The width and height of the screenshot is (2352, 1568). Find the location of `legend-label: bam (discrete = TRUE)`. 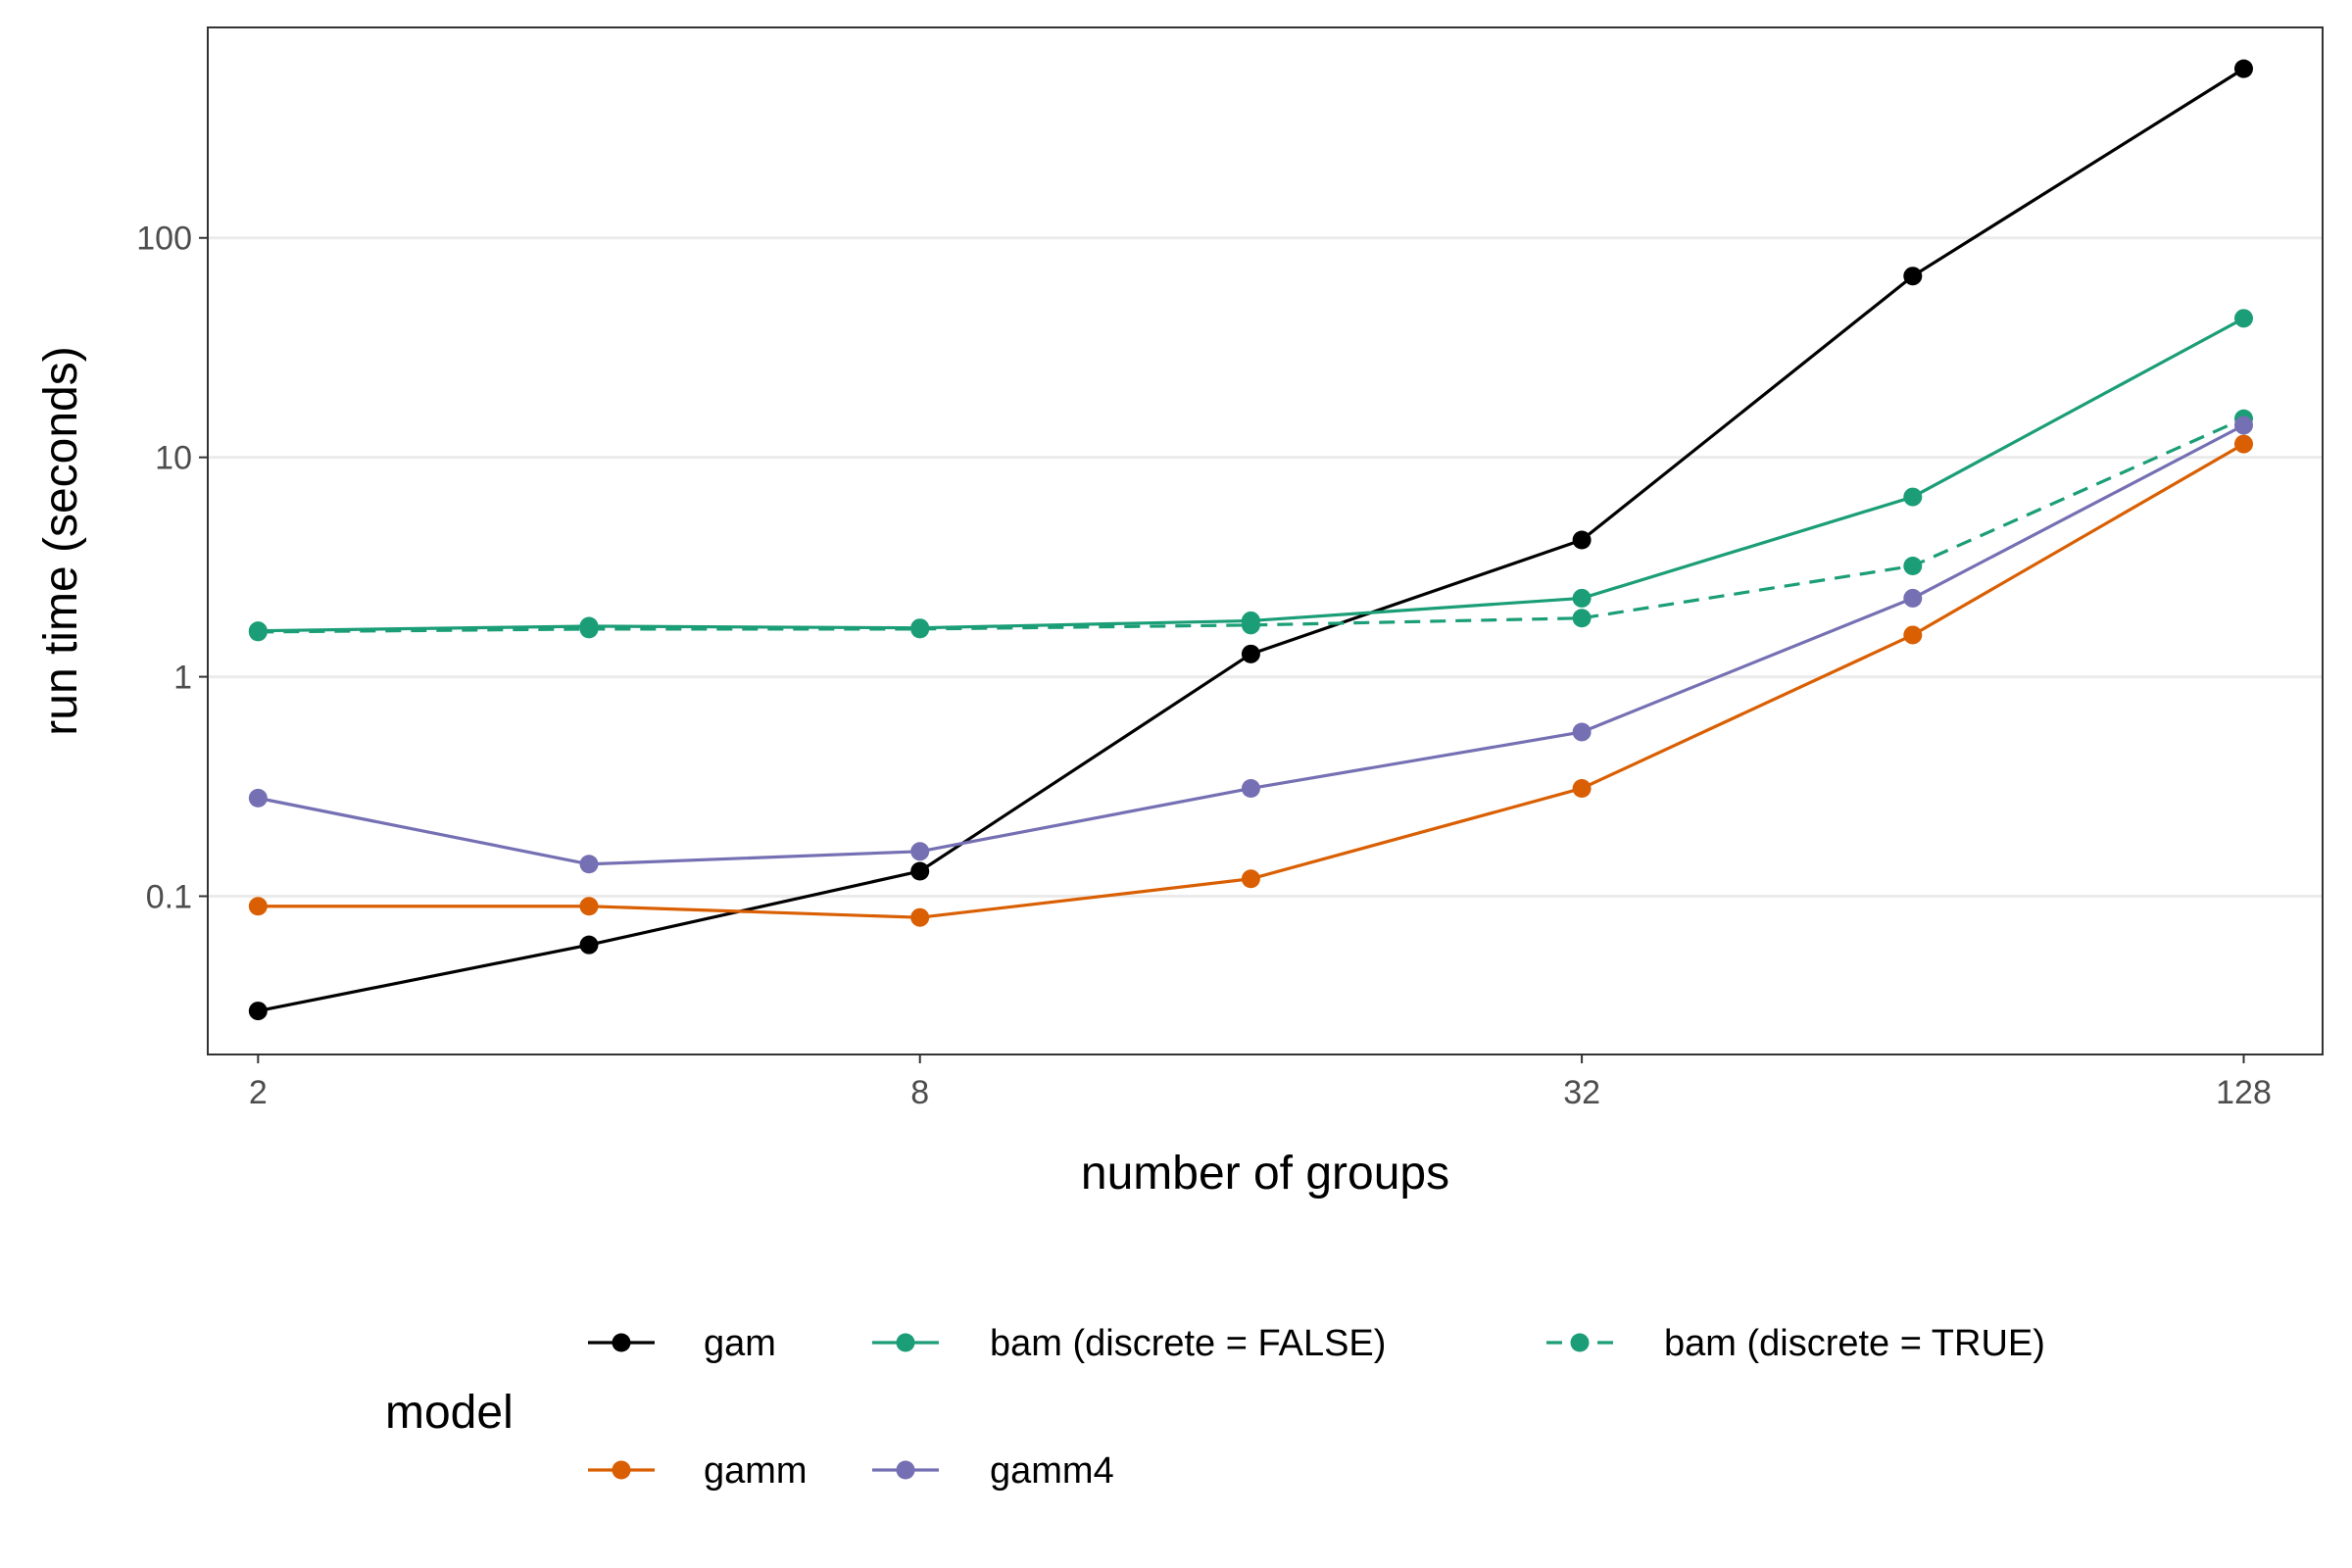

legend-label: bam (discrete = TRUE) is located at coordinates (1854, 1343).